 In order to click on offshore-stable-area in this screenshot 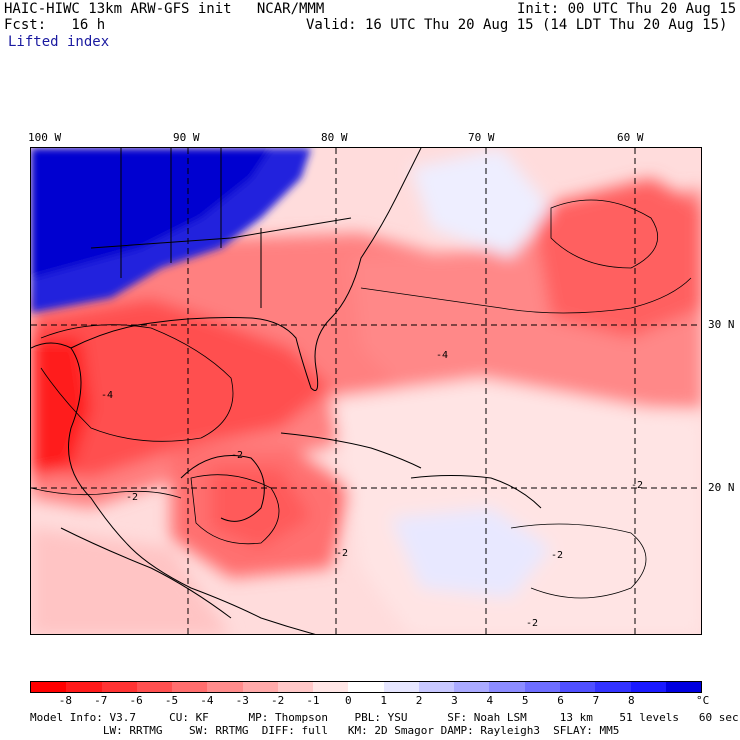, I will do `click(481, 203)`.